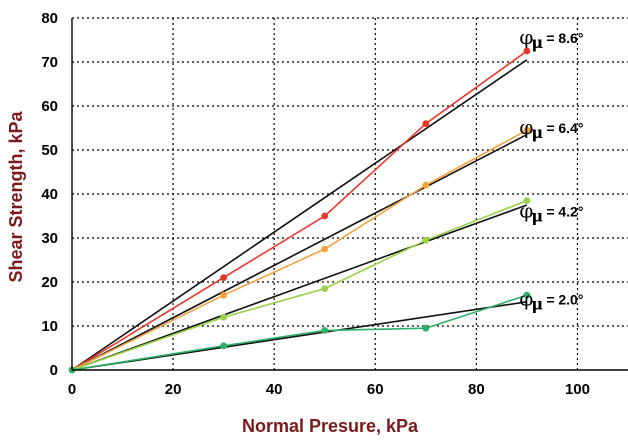 The height and width of the screenshot is (442, 628). Describe the element at coordinates (564, 300) in the screenshot. I see `angle-value: = 2.0°` at that location.